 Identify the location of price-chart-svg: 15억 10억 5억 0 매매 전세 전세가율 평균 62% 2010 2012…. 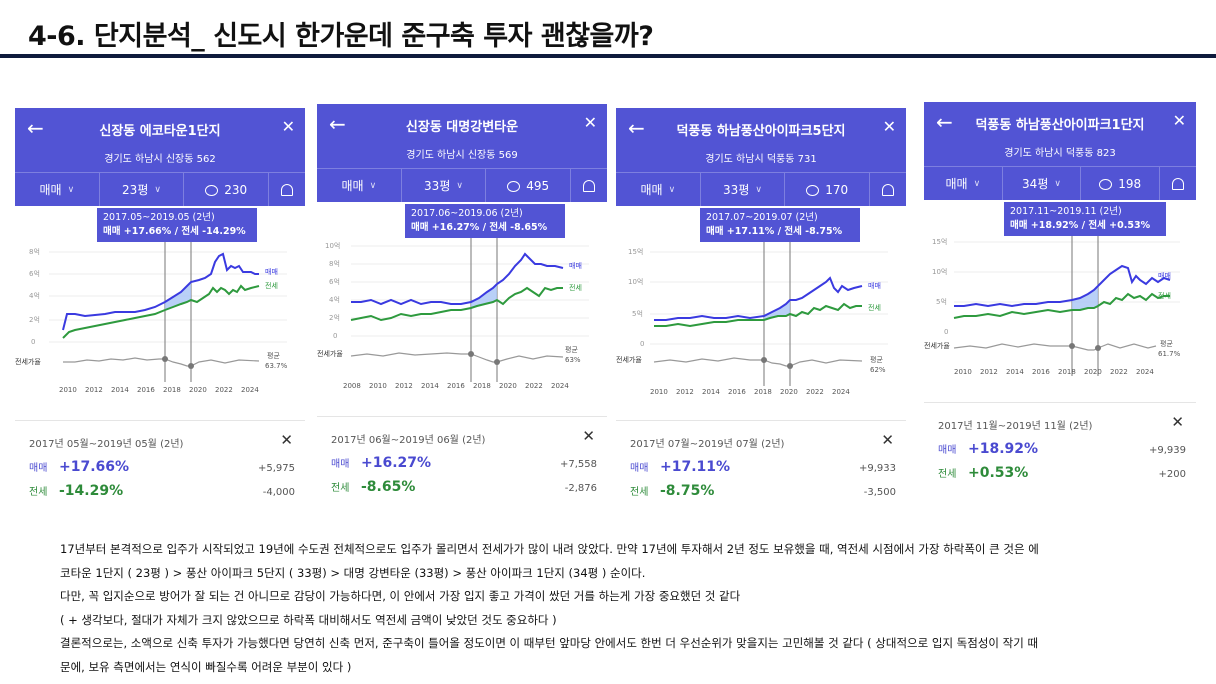
(752, 319).